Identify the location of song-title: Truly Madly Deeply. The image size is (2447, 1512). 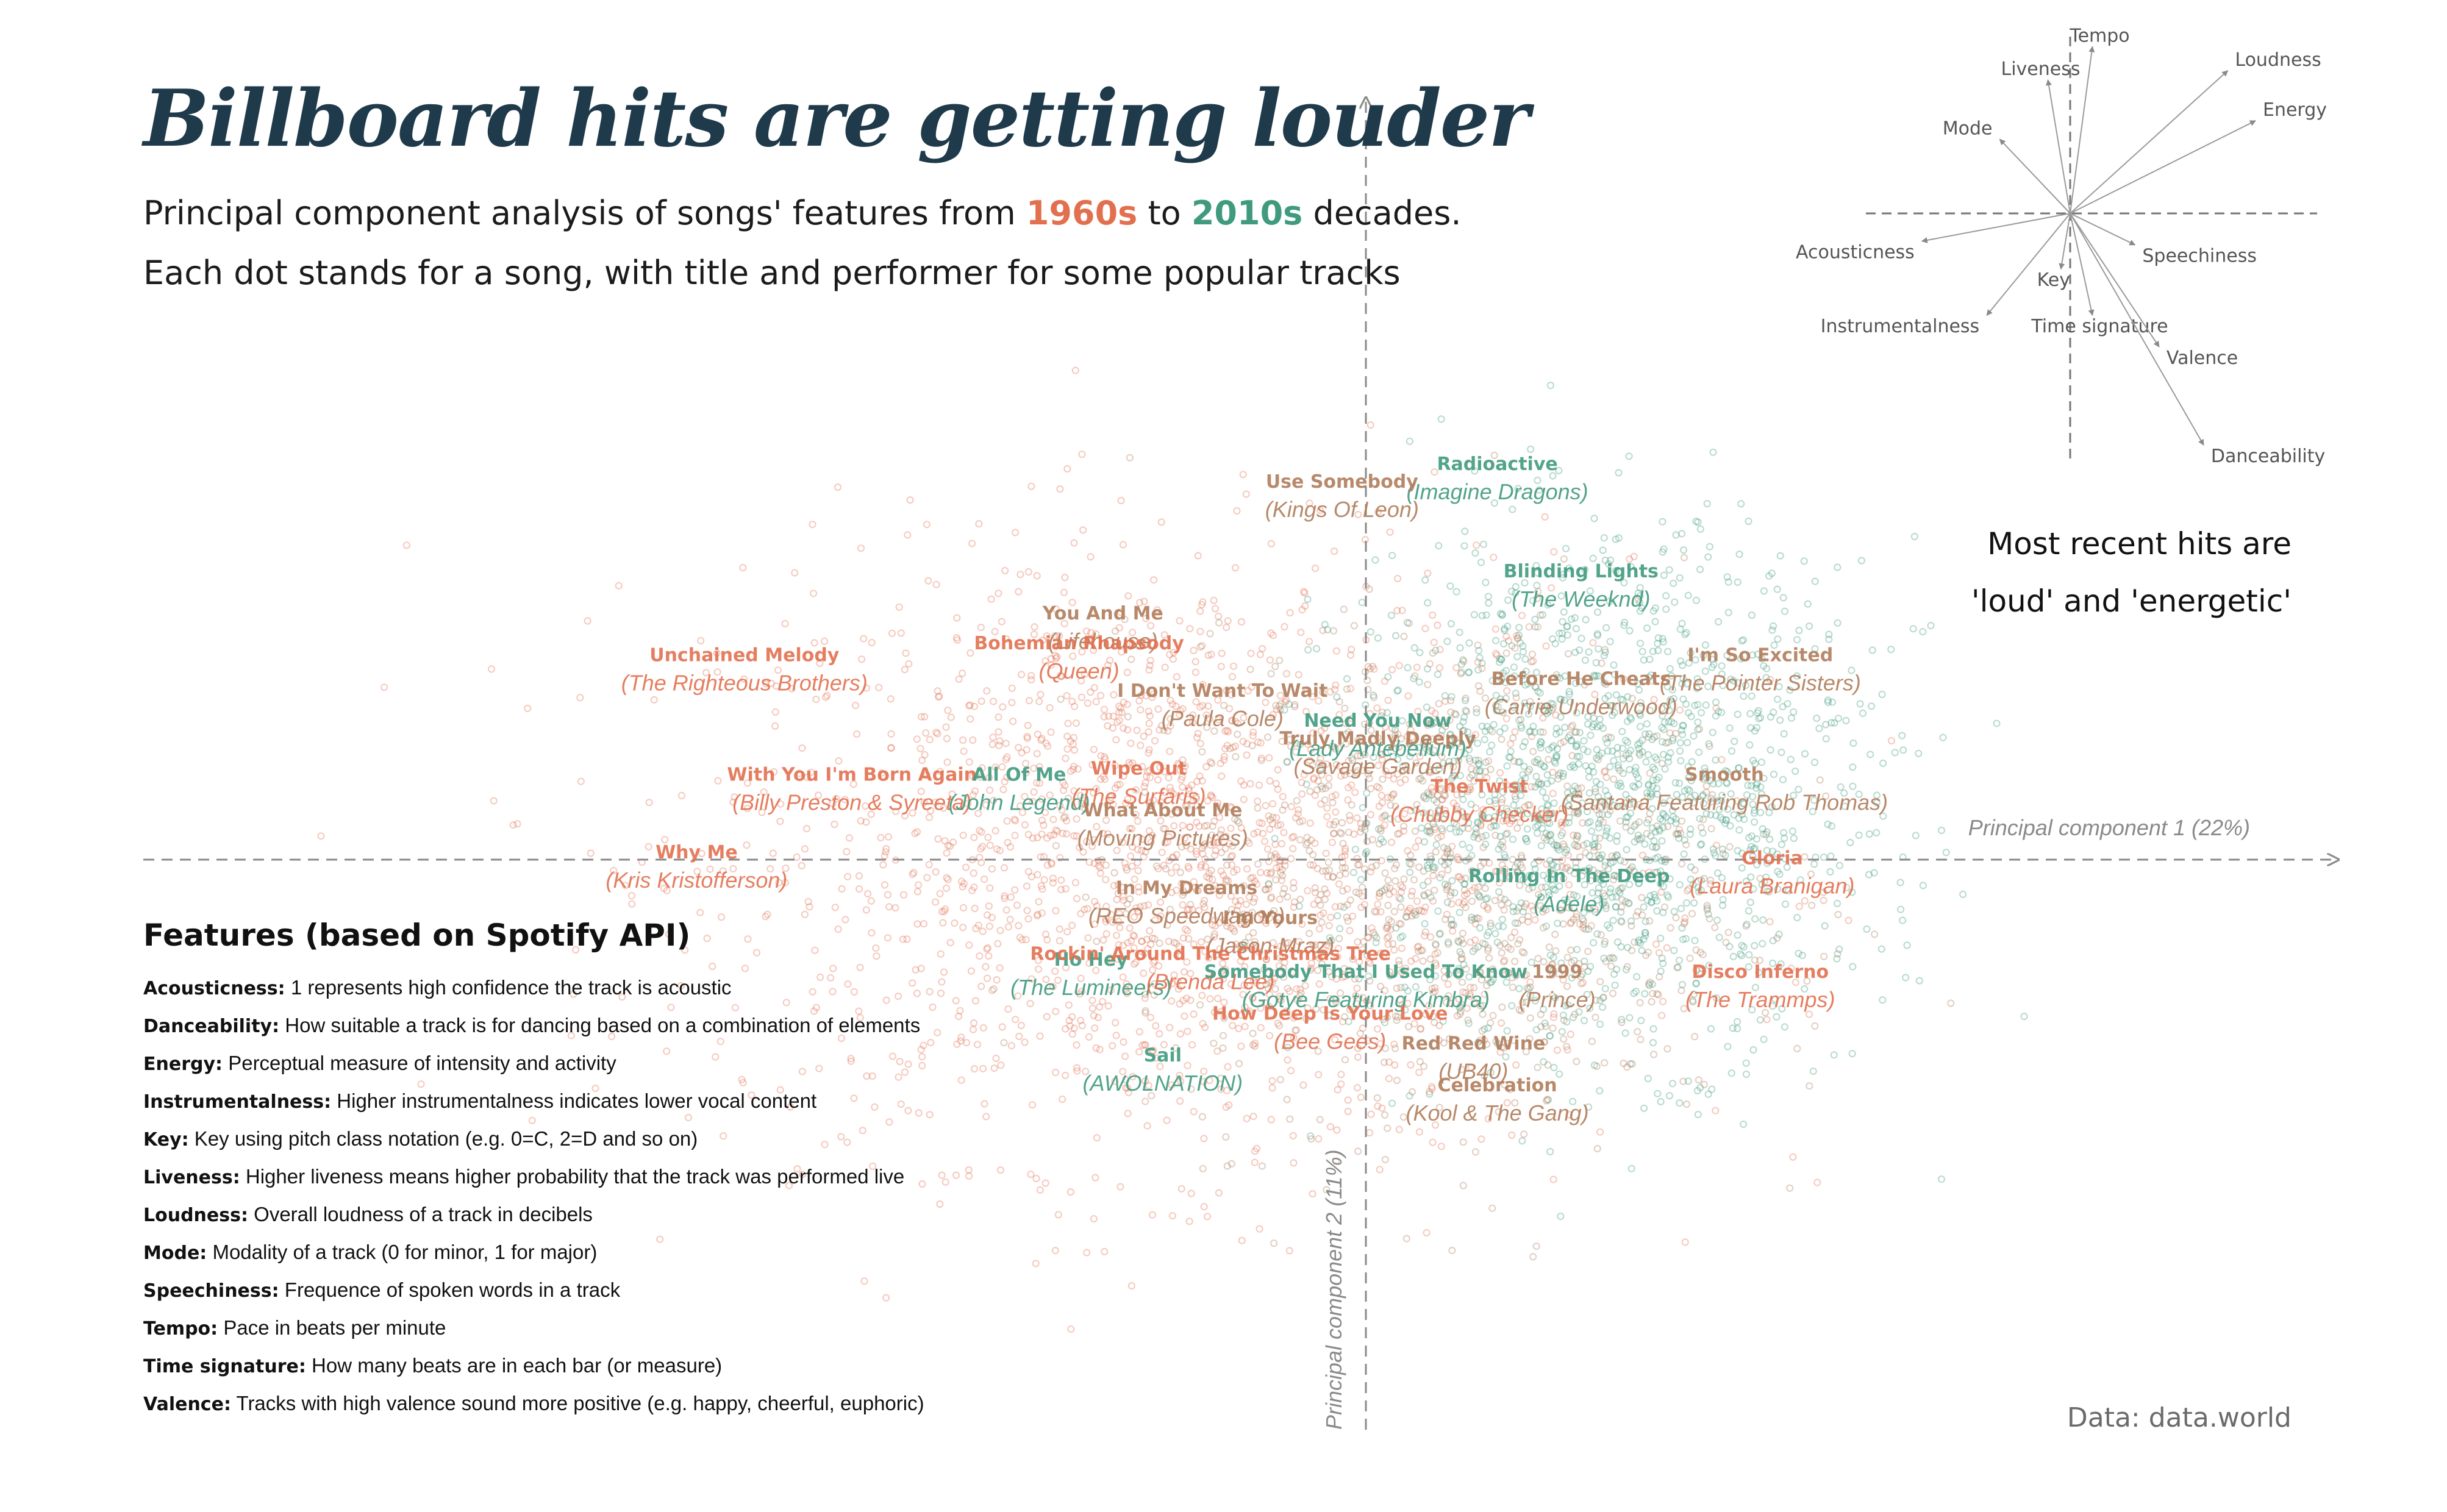
(1378, 739).